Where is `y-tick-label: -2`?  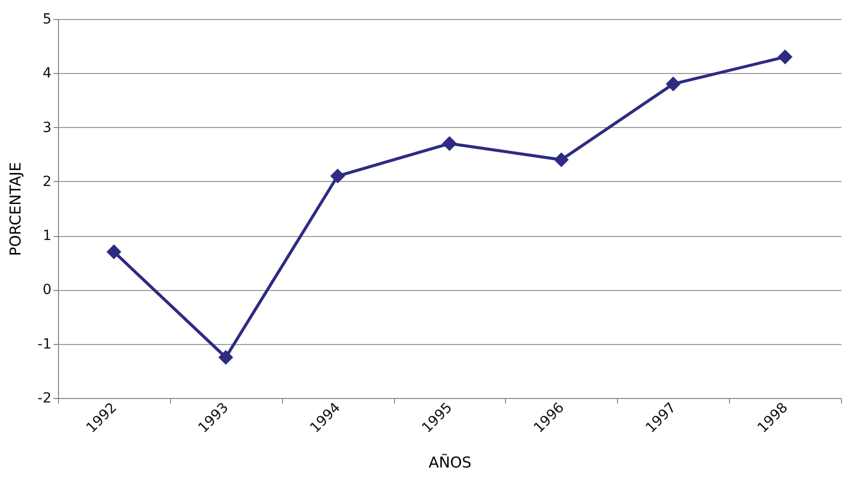
y-tick-label: -2 is located at coordinates (45, 398).